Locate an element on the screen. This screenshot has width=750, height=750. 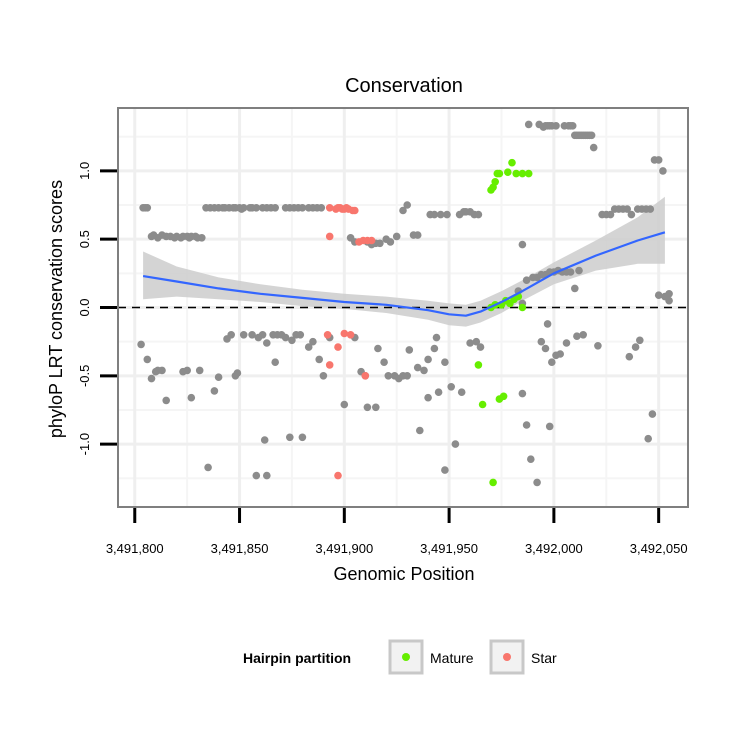
legend-label-mature: Mature is located at coordinates (452, 658).